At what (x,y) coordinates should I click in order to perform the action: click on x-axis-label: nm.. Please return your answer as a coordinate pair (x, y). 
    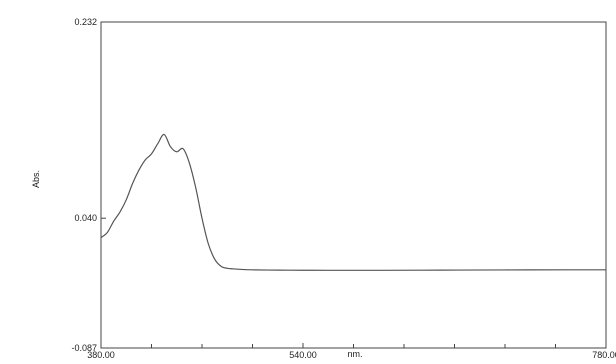
    Looking at the image, I should click on (354, 354).